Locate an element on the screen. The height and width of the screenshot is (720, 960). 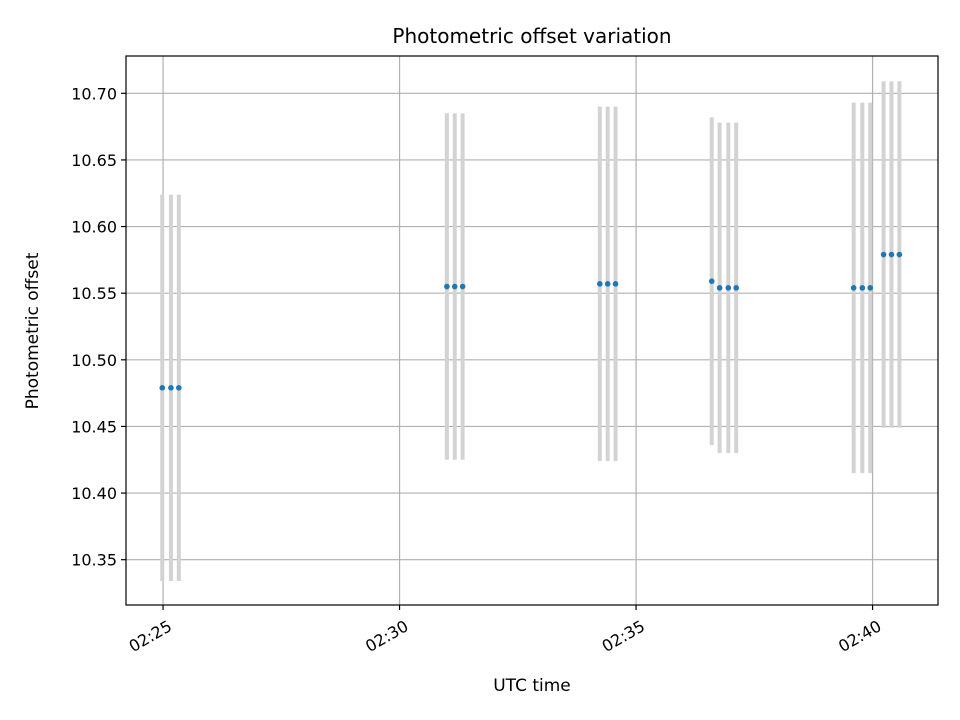
chart-title: Photometric offset variation is located at coordinates (531, 36).